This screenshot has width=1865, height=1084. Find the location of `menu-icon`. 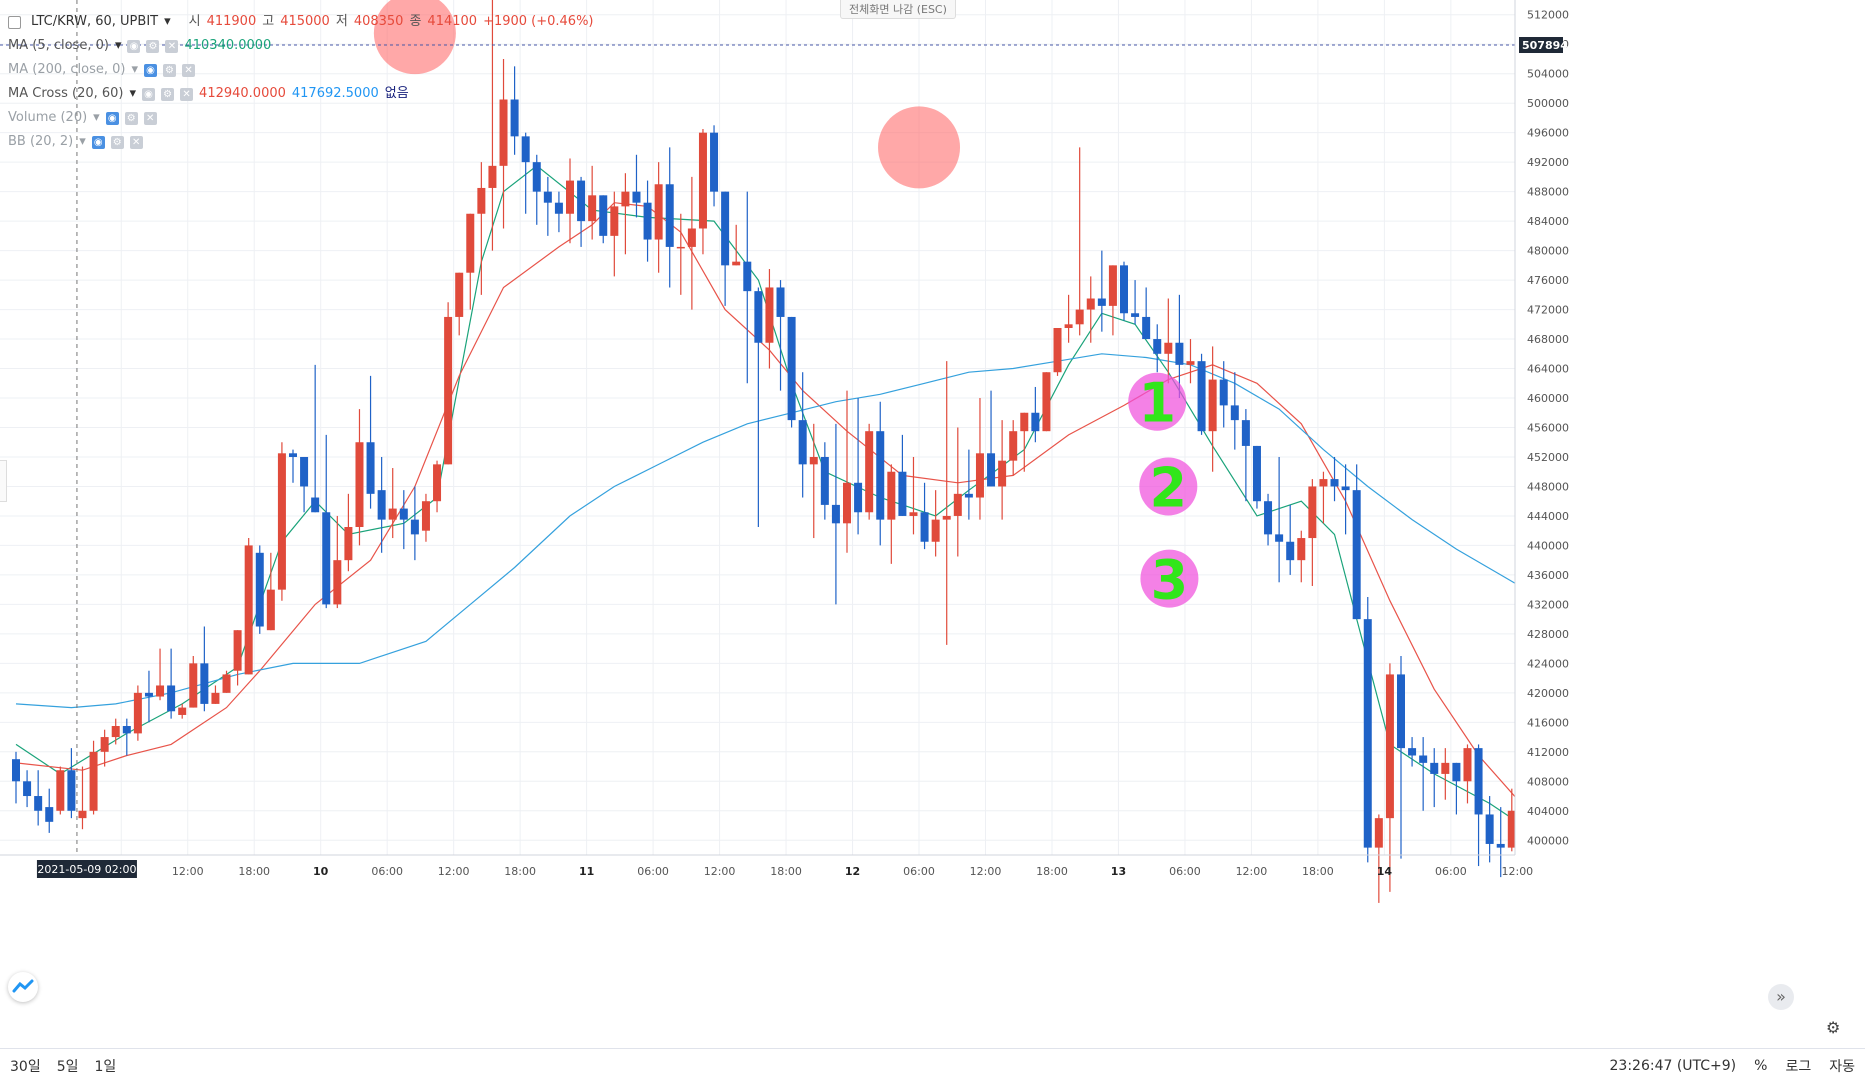

menu-icon is located at coordinates (14, 22).